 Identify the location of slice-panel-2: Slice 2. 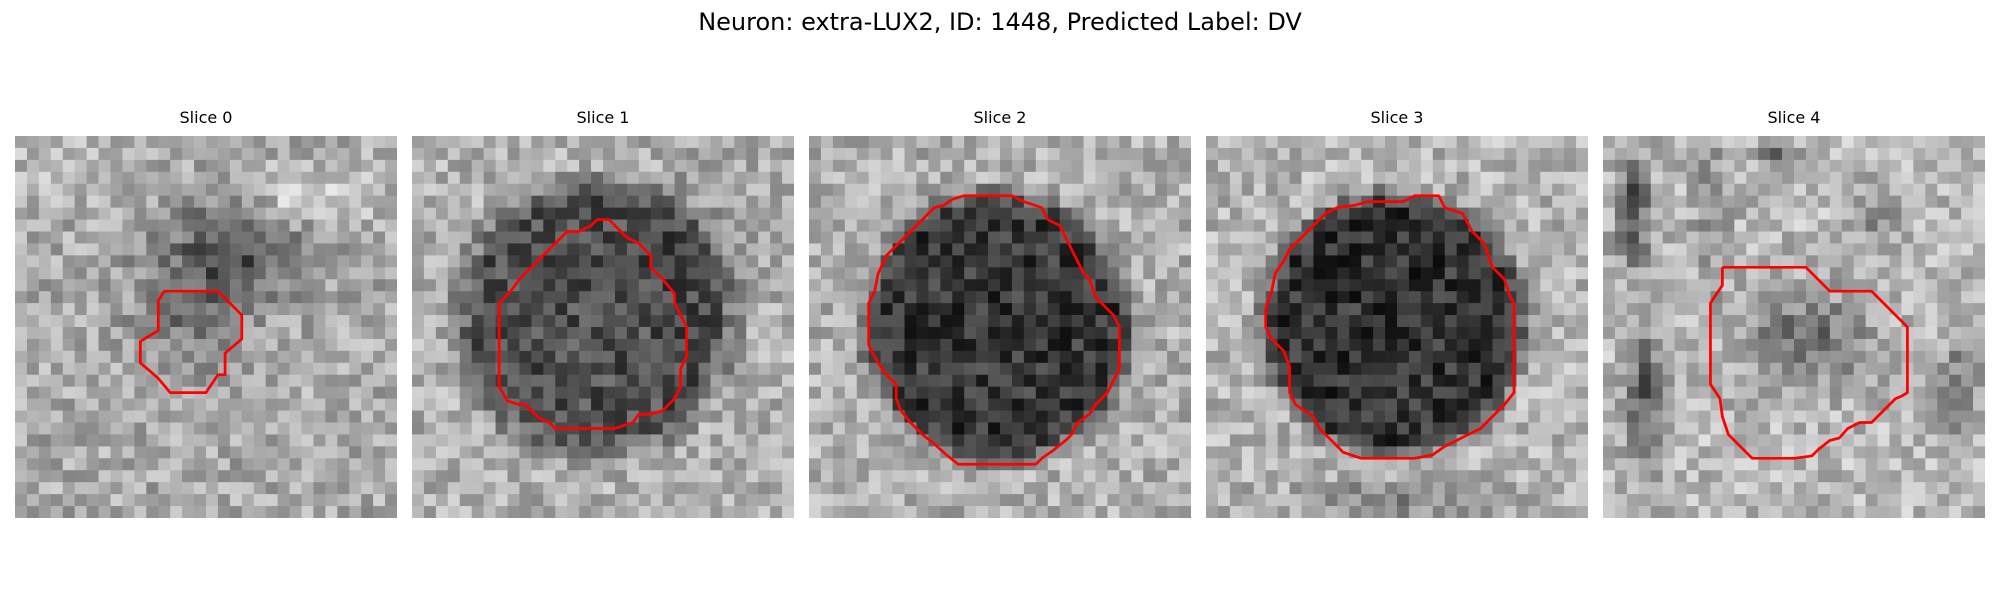
(1000, 311).